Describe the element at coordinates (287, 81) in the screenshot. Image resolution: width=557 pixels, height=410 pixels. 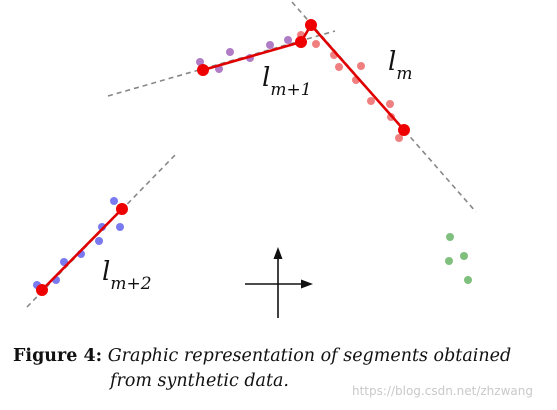
I see `label-m-plus-1: lm+1` at that location.